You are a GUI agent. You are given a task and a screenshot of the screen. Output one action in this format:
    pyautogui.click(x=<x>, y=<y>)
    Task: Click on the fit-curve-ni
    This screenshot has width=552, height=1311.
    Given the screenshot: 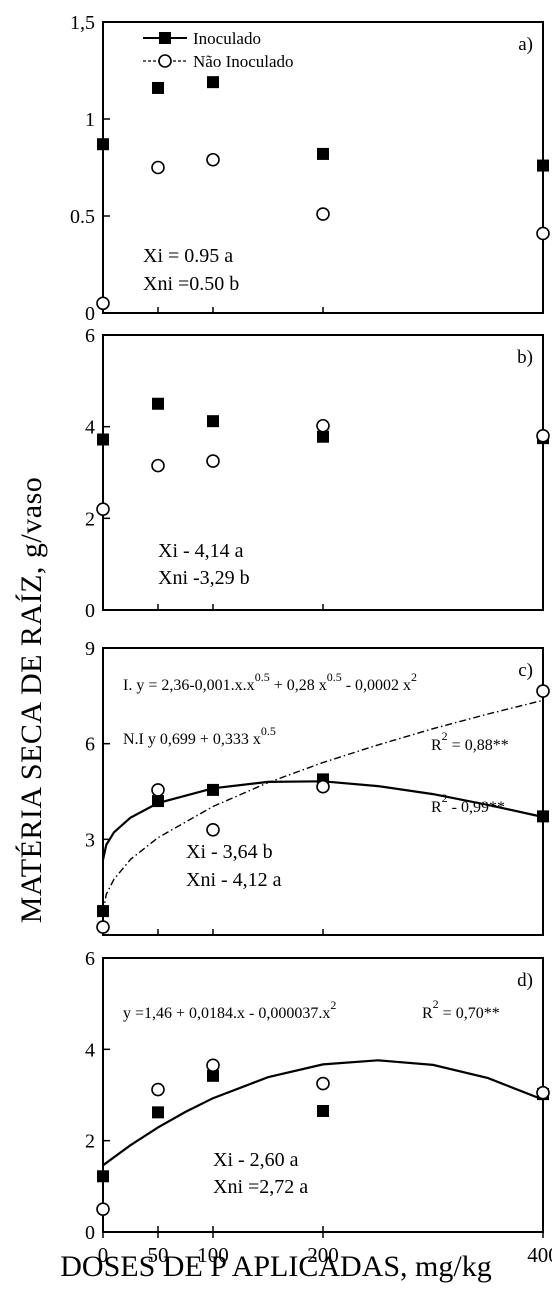 What is the action you would take?
    pyautogui.click(x=323, y=806)
    